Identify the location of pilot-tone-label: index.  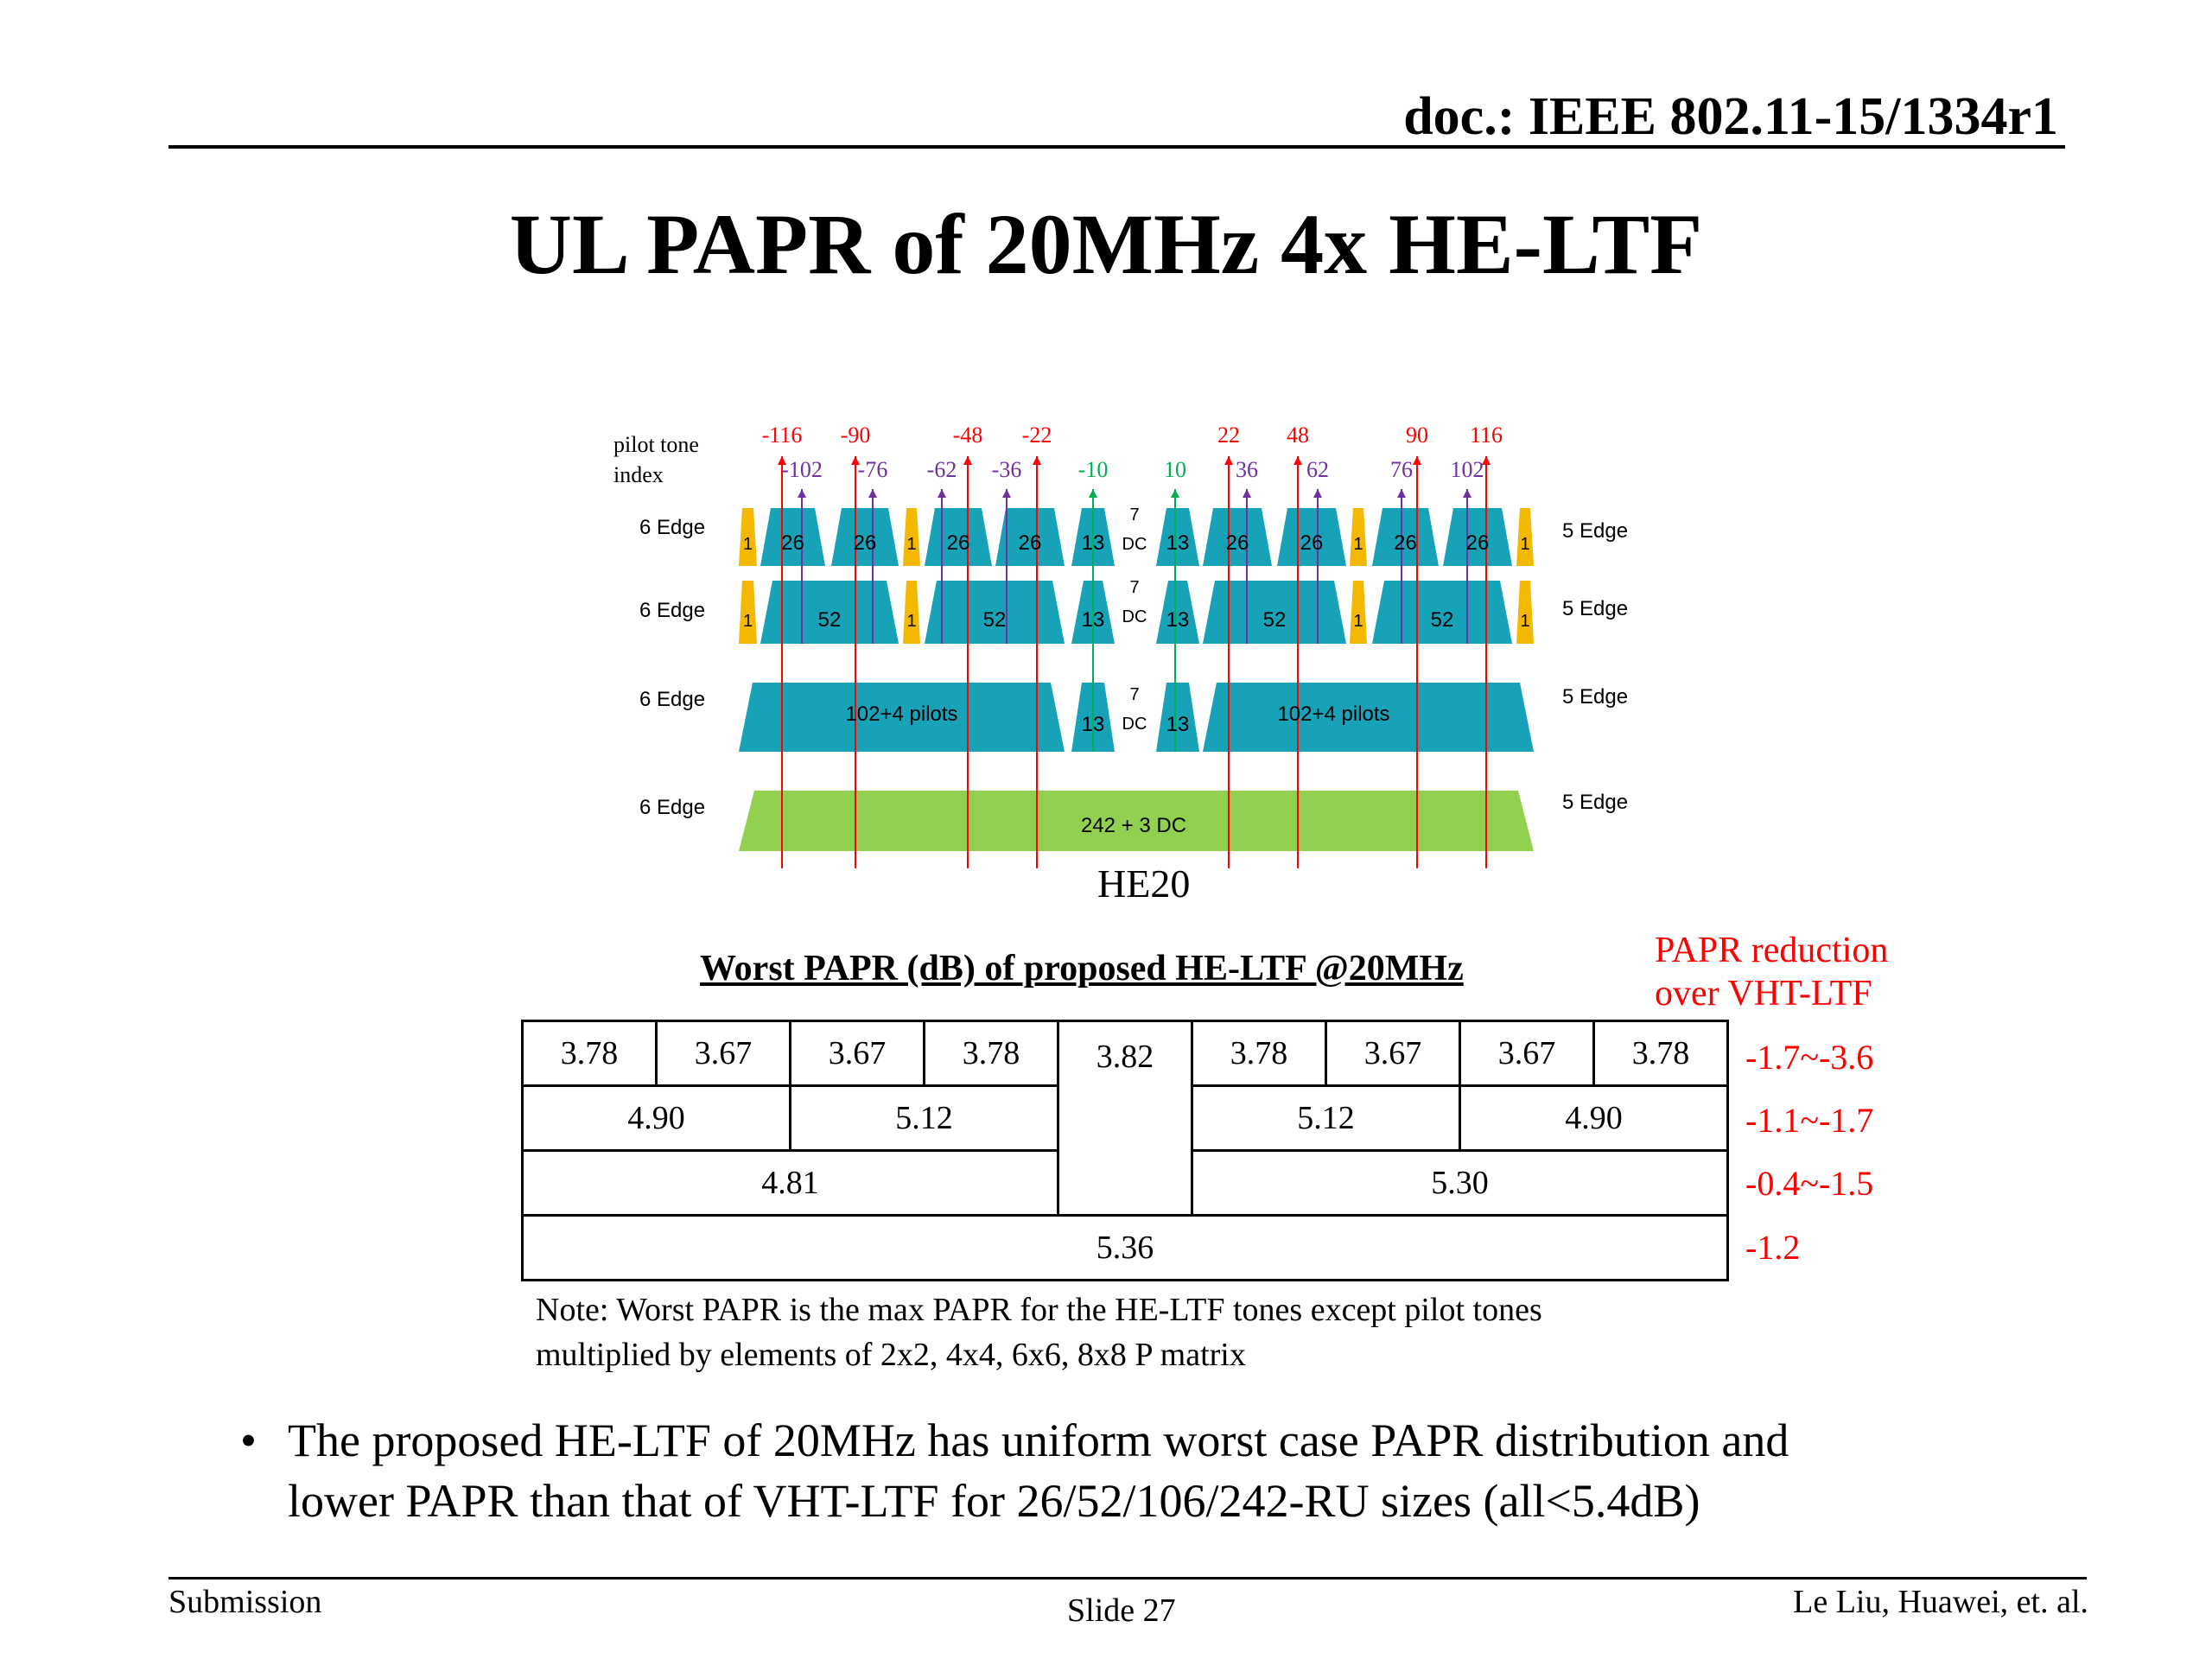
(638, 475).